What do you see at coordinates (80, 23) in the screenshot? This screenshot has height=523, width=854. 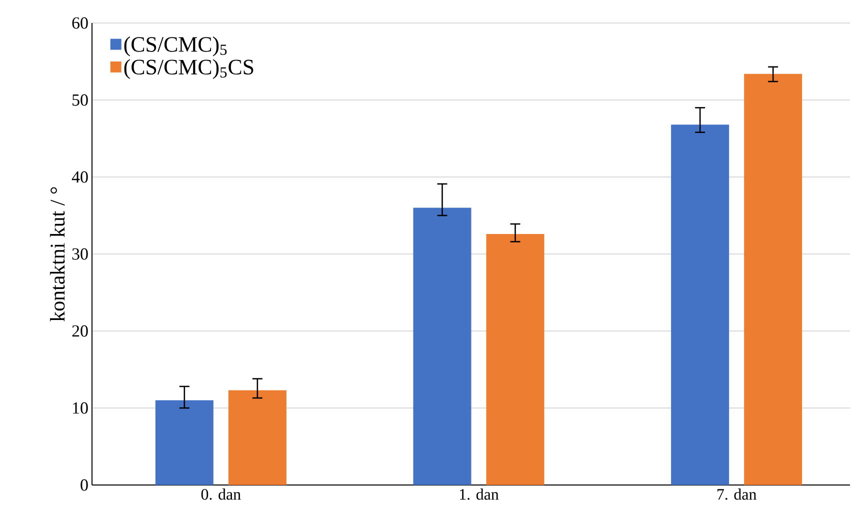 I see `y-tick-label: 60` at bounding box center [80, 23].